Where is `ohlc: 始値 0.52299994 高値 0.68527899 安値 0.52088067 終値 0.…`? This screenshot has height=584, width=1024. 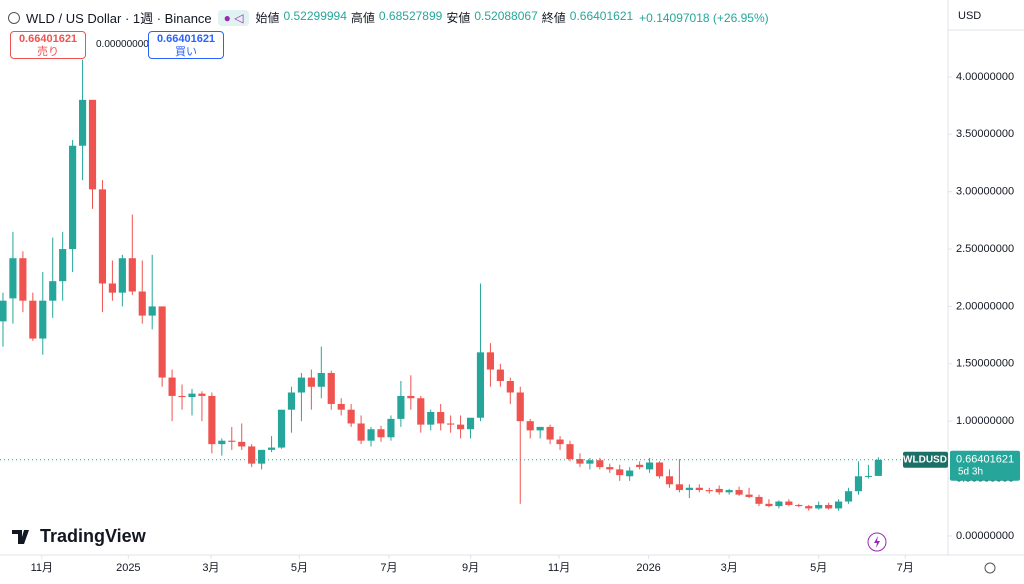
ohlc: 始値 0.52299994 高値 0.68527899 安値 0.52088067 終値 0.… is located at coordinates (444, 17).